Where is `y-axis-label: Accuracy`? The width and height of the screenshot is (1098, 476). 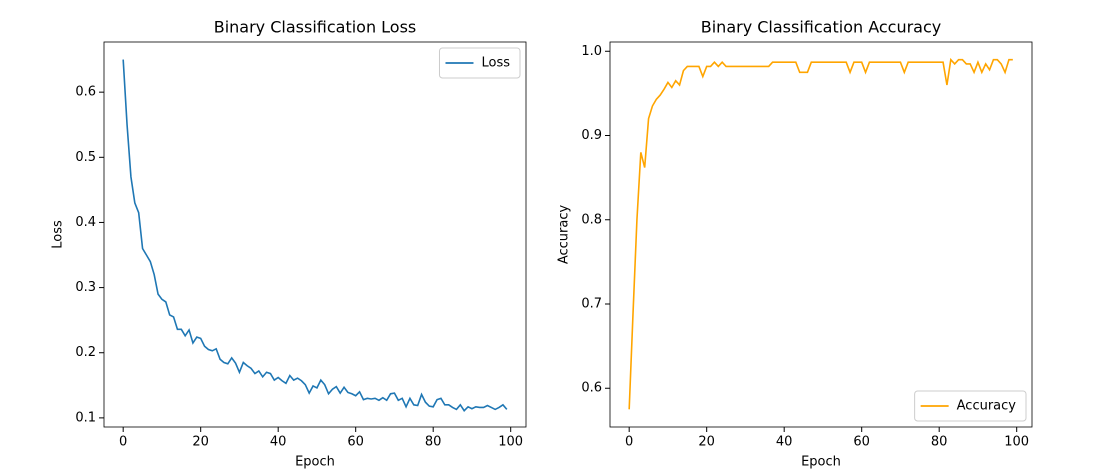
y-axis-label: Accuracy is located at coordinates (564, 235).